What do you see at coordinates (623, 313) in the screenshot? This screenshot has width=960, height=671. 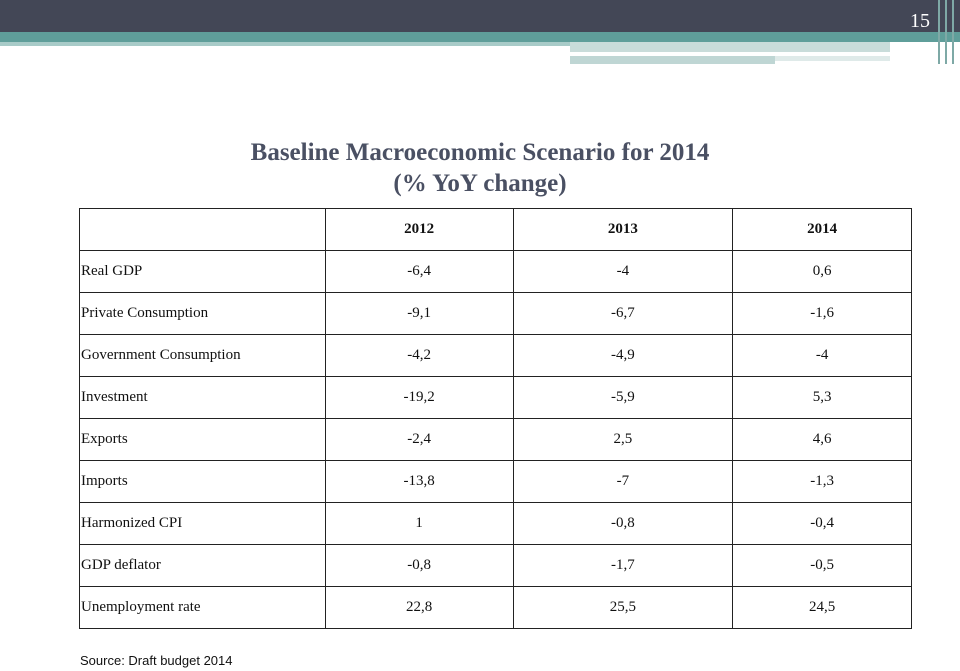 I see `table-cell: -6,7` at bounding box center [623, 313].